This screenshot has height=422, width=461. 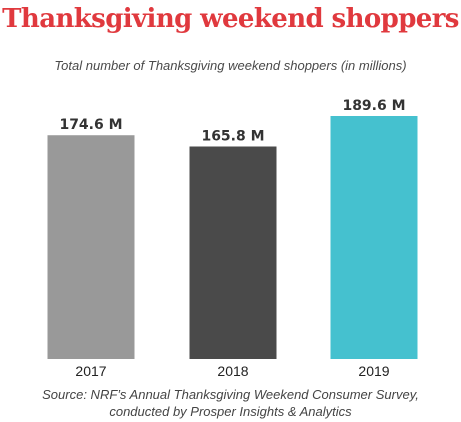 I want to click on value-label-2019: 189.6 M, so click(x=373, y=106).